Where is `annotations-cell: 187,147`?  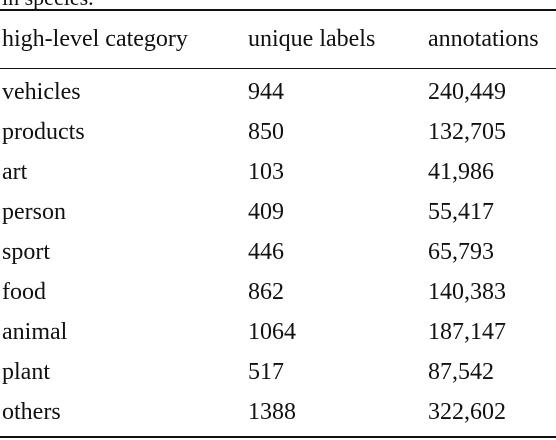
annotations-cell: 187,147 is located at coordinates (467, 332).